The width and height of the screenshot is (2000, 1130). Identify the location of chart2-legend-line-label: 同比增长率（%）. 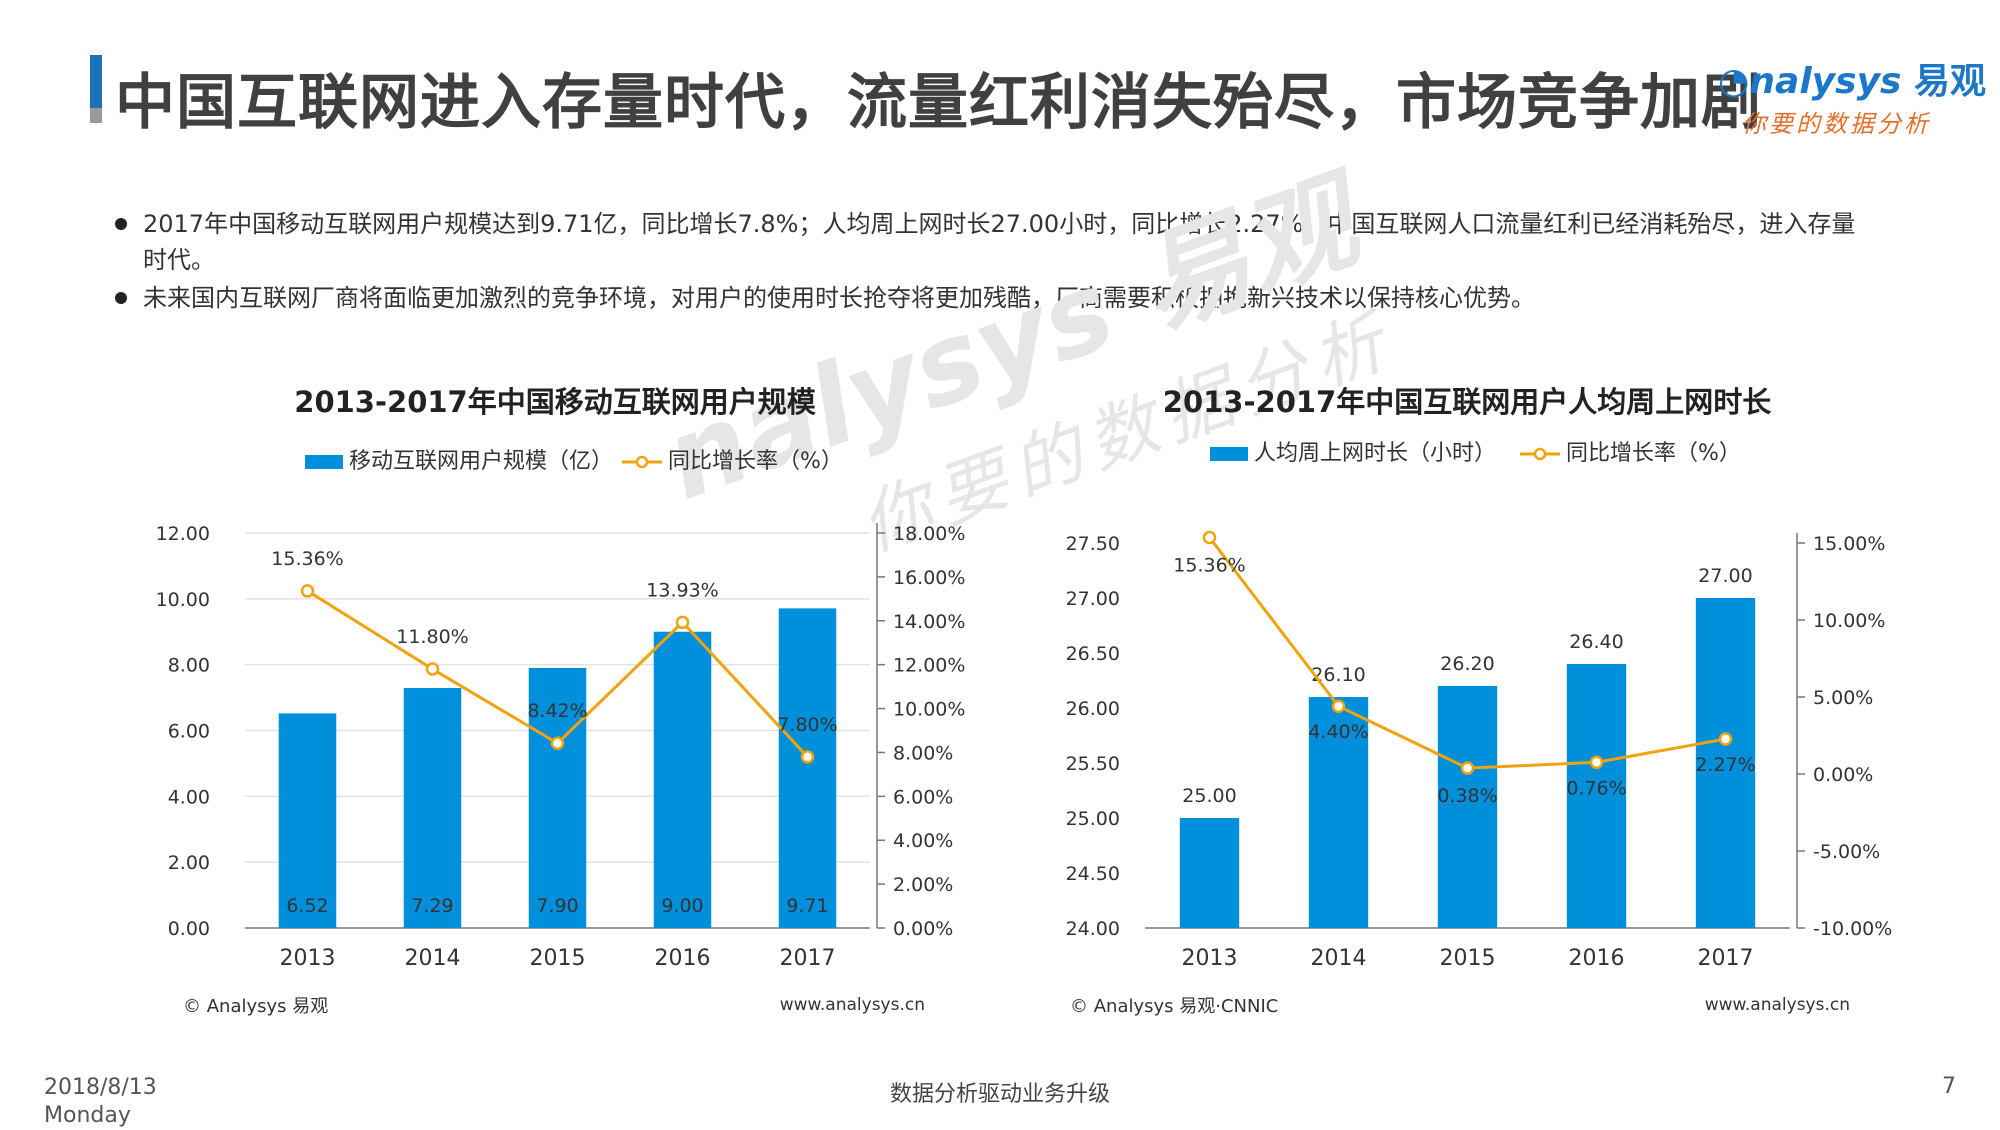
(1653, 453).